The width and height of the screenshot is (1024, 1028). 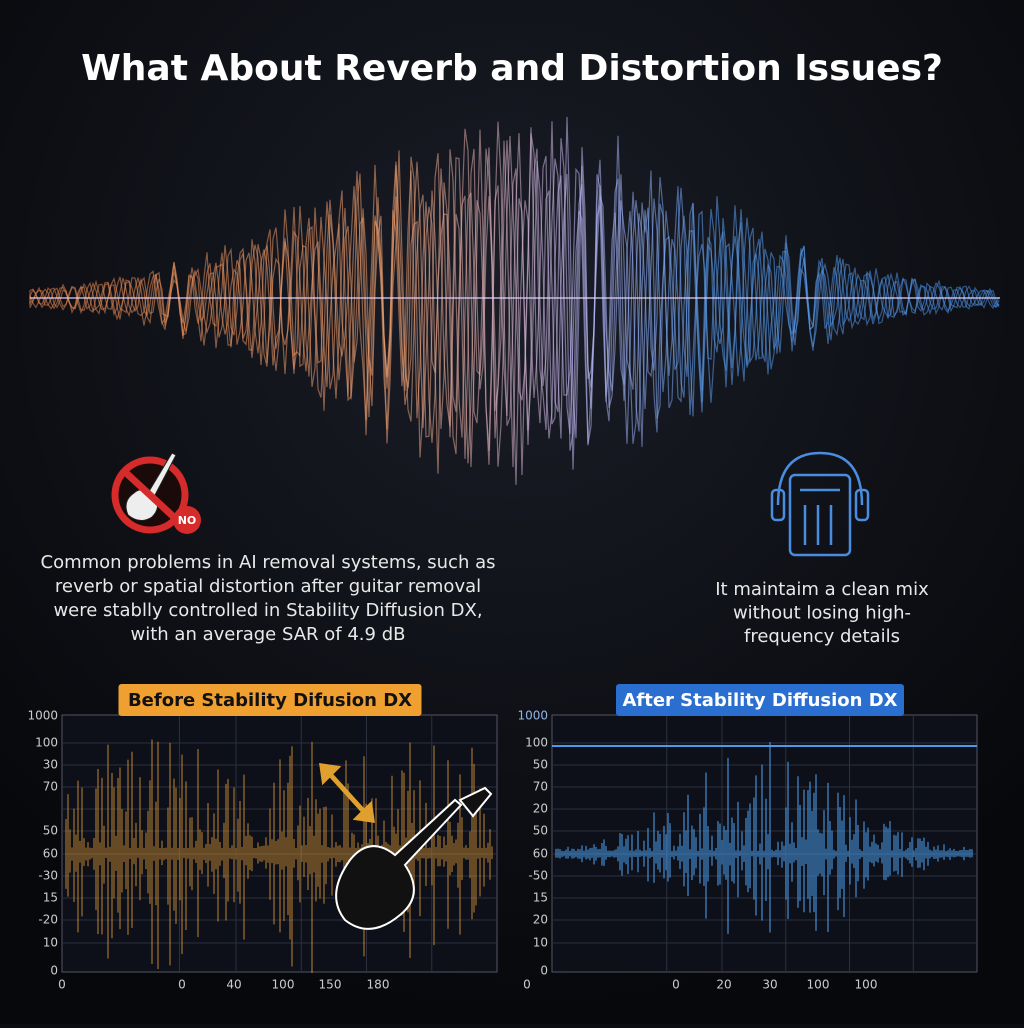 I want to click on x-tick-label: 180, so click(x=378, y=985).